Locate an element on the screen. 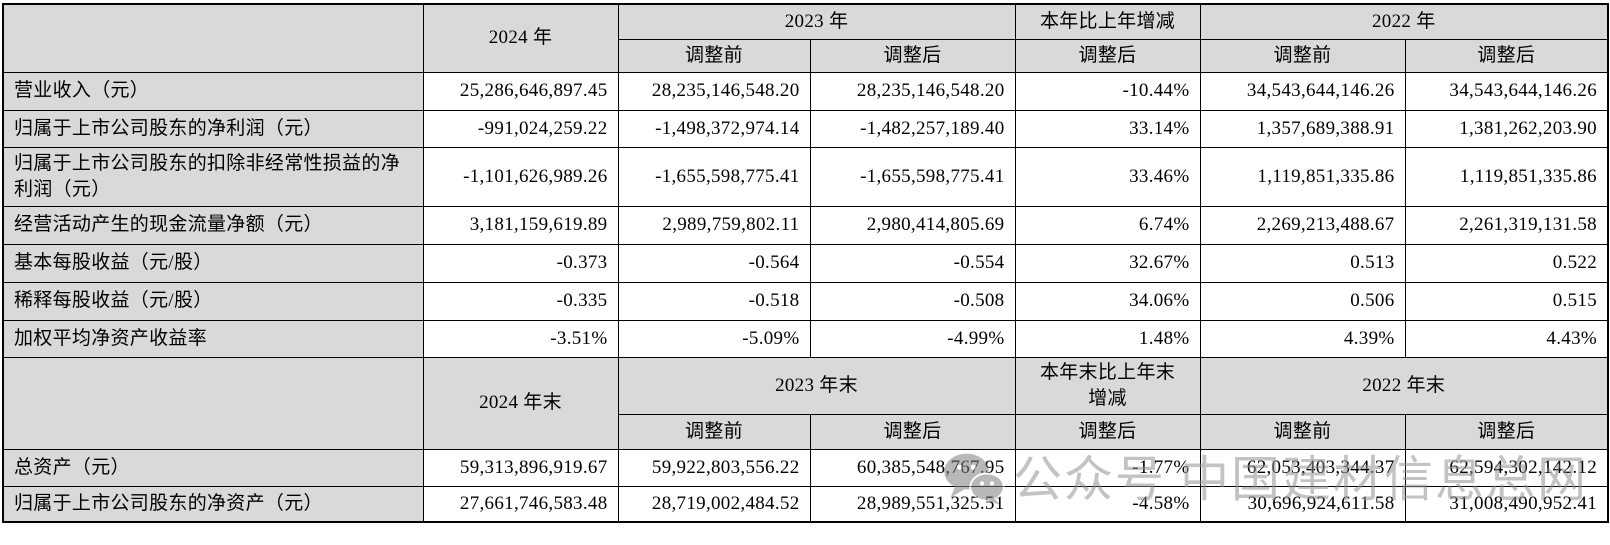  table-cell: -0.518 is located at coordinates (714, 301).